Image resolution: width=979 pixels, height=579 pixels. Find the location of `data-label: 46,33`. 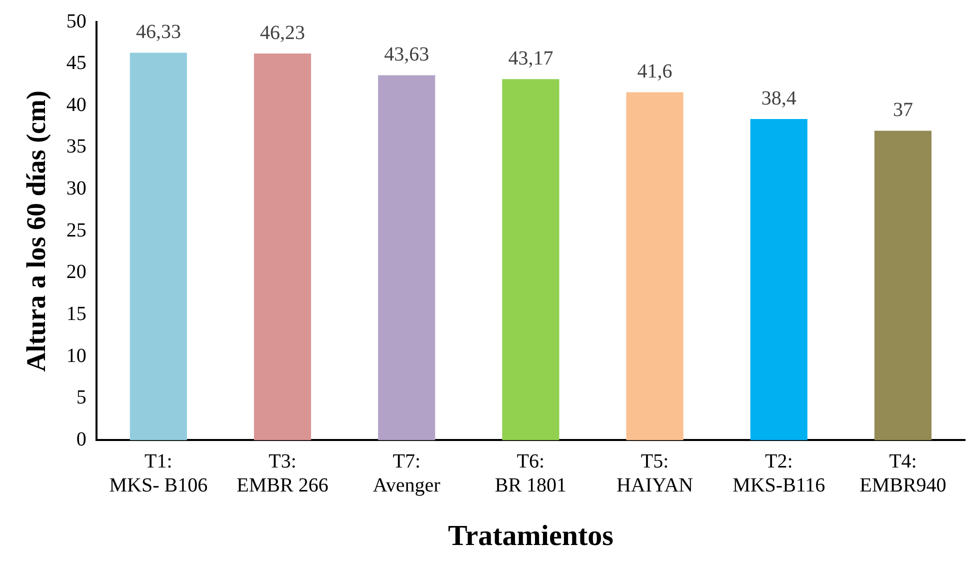

data-label: 46,33 is located at coordinates (158, 31).